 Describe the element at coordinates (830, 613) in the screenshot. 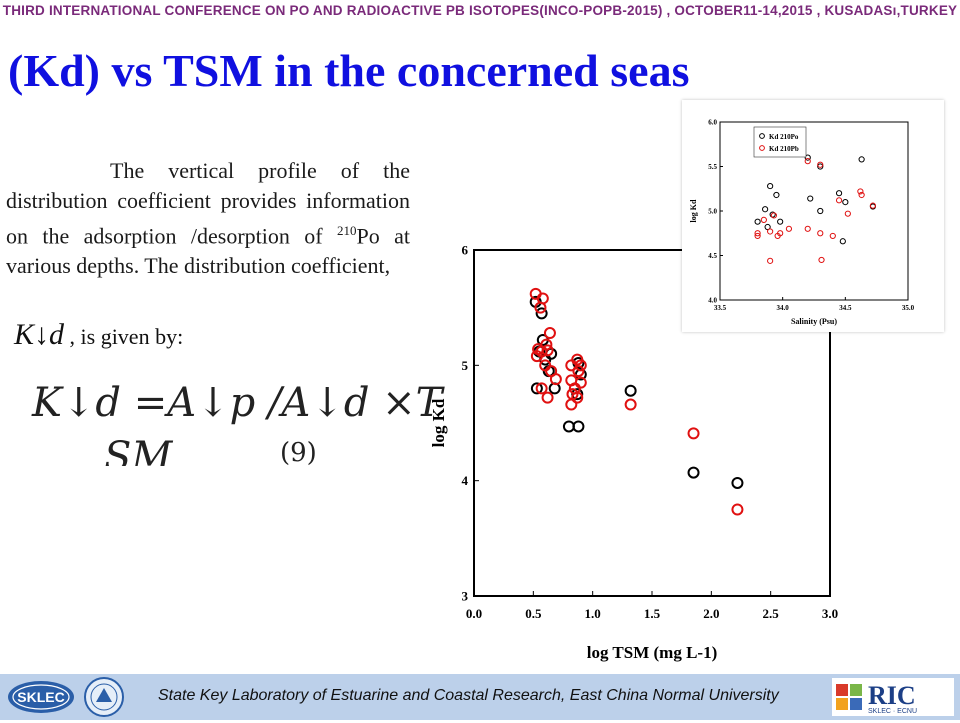

I see `main-x-tick-label: 3.0` at that location.